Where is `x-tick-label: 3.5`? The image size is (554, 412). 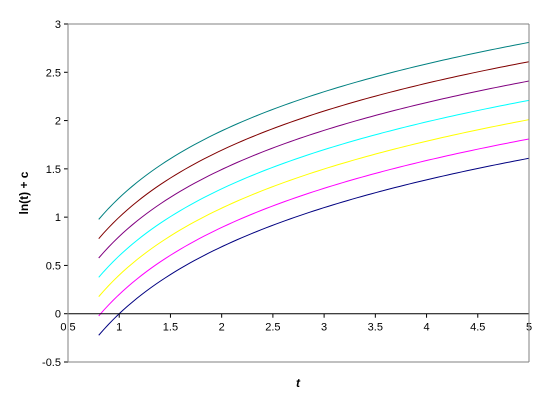
x-tick-label: 3.5 is located at coordinates (375, 328).